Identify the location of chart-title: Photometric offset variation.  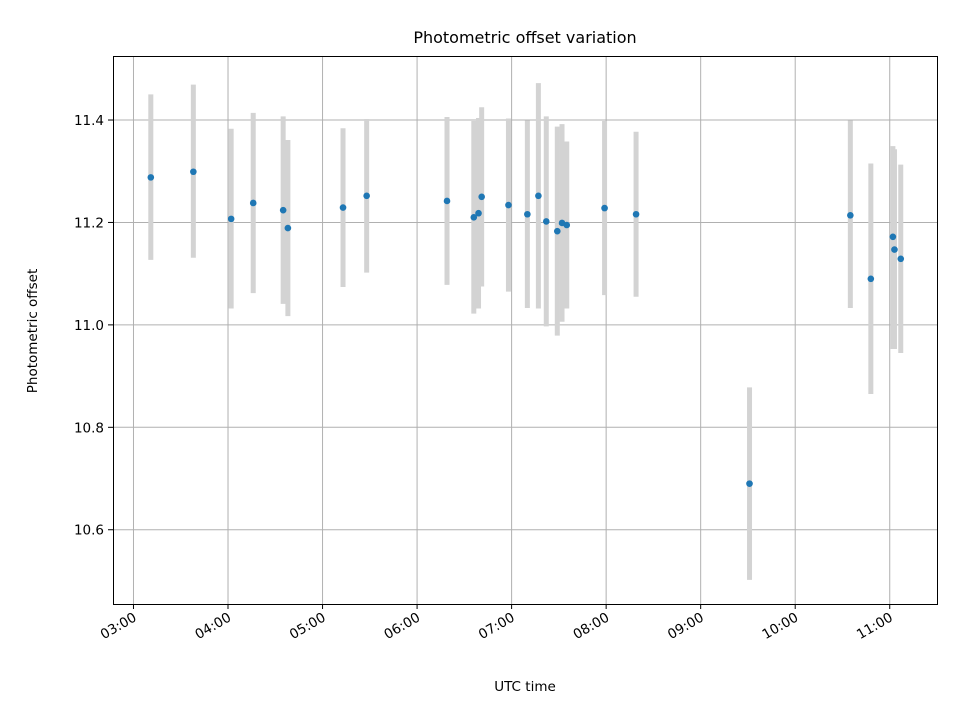
(524, 37).